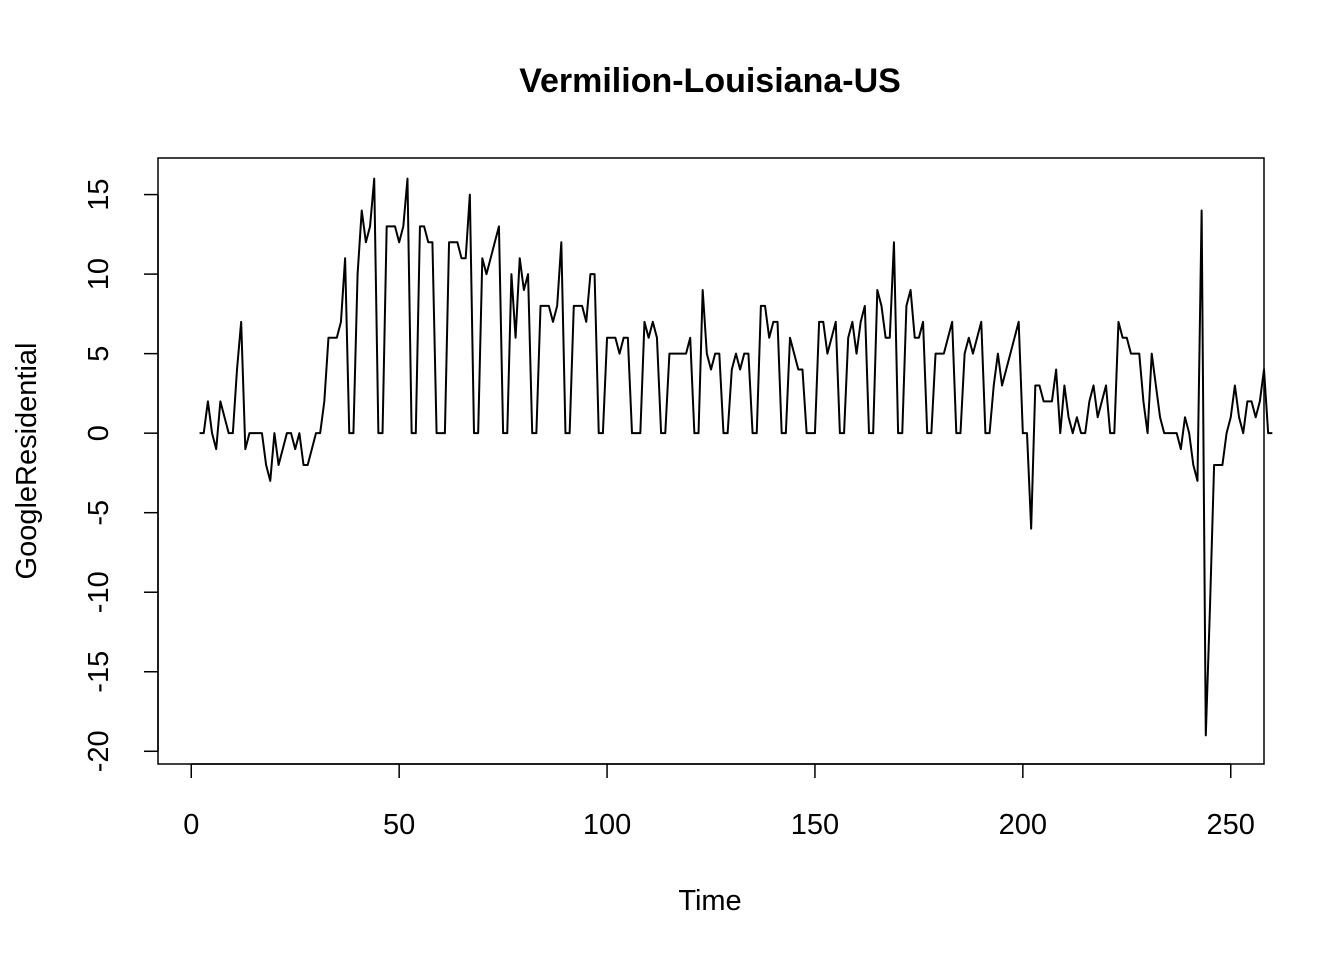  I want to click on x-tick-label: 150, so click(815, 825).